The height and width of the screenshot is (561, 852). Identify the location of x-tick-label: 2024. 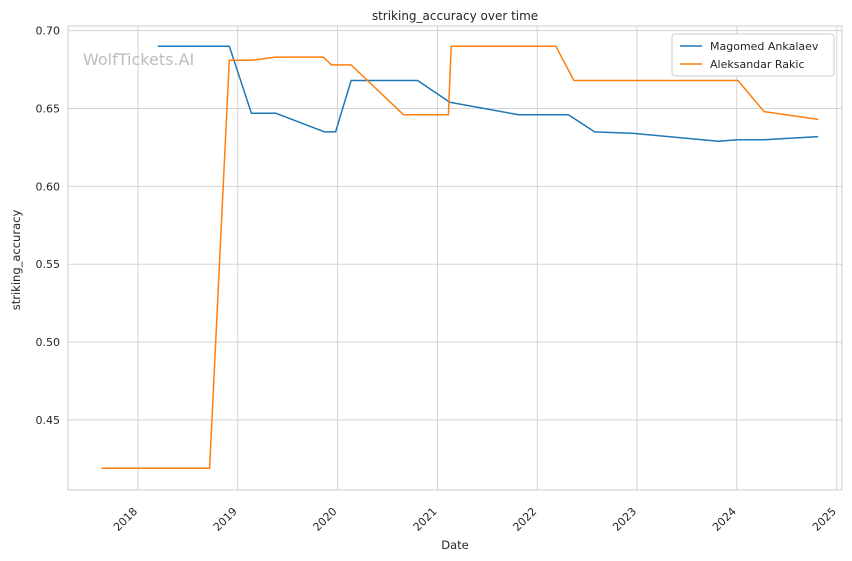
(724, 519).